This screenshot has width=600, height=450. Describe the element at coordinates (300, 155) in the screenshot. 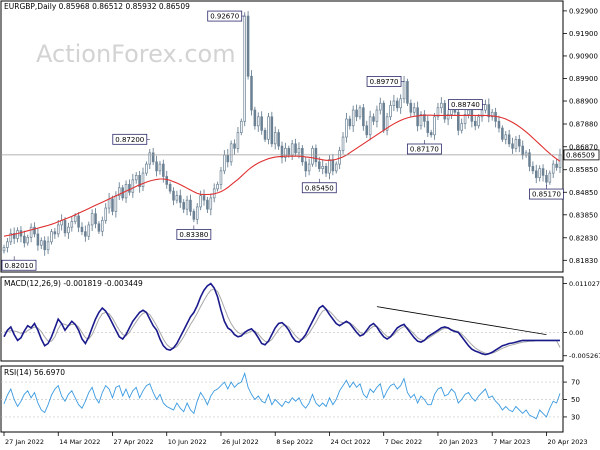

I see `current-price-line: 0.86509` at that location.